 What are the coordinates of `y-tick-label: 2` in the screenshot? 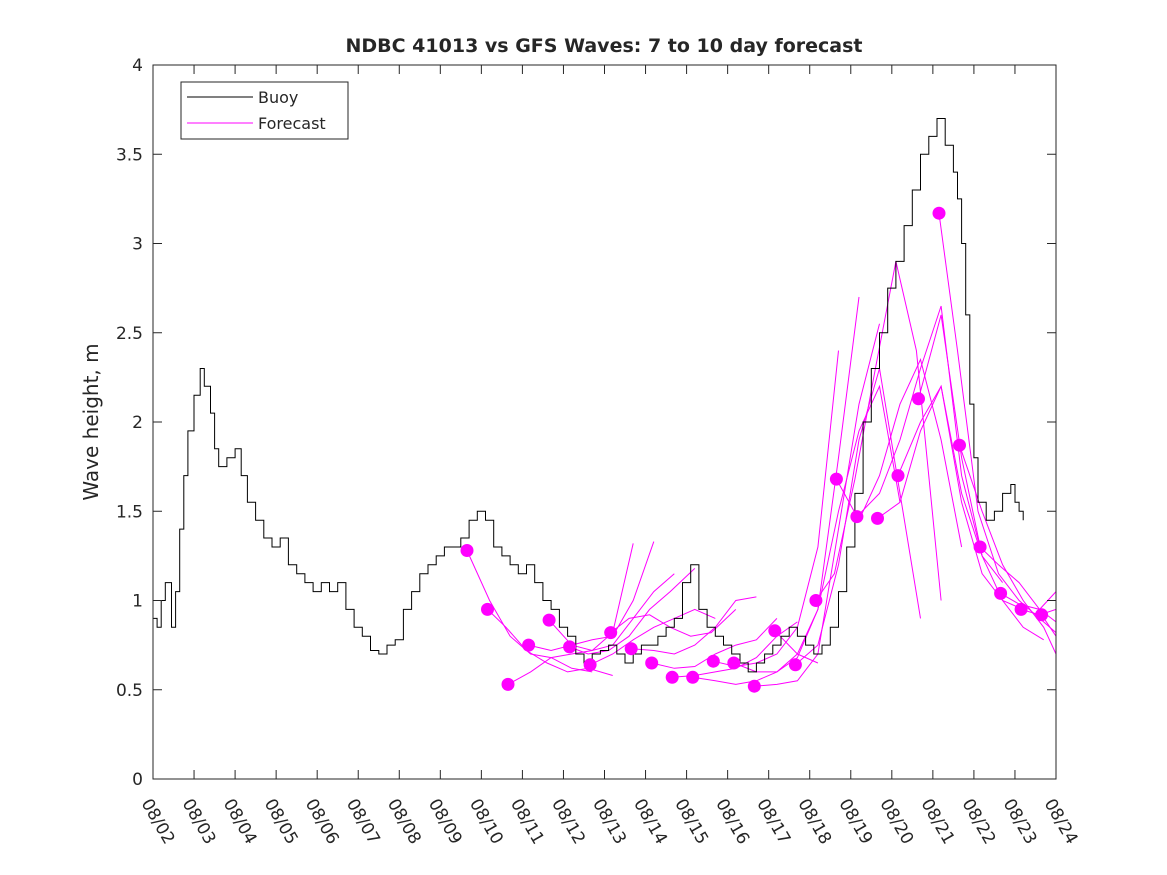 It's located at (137, 423).